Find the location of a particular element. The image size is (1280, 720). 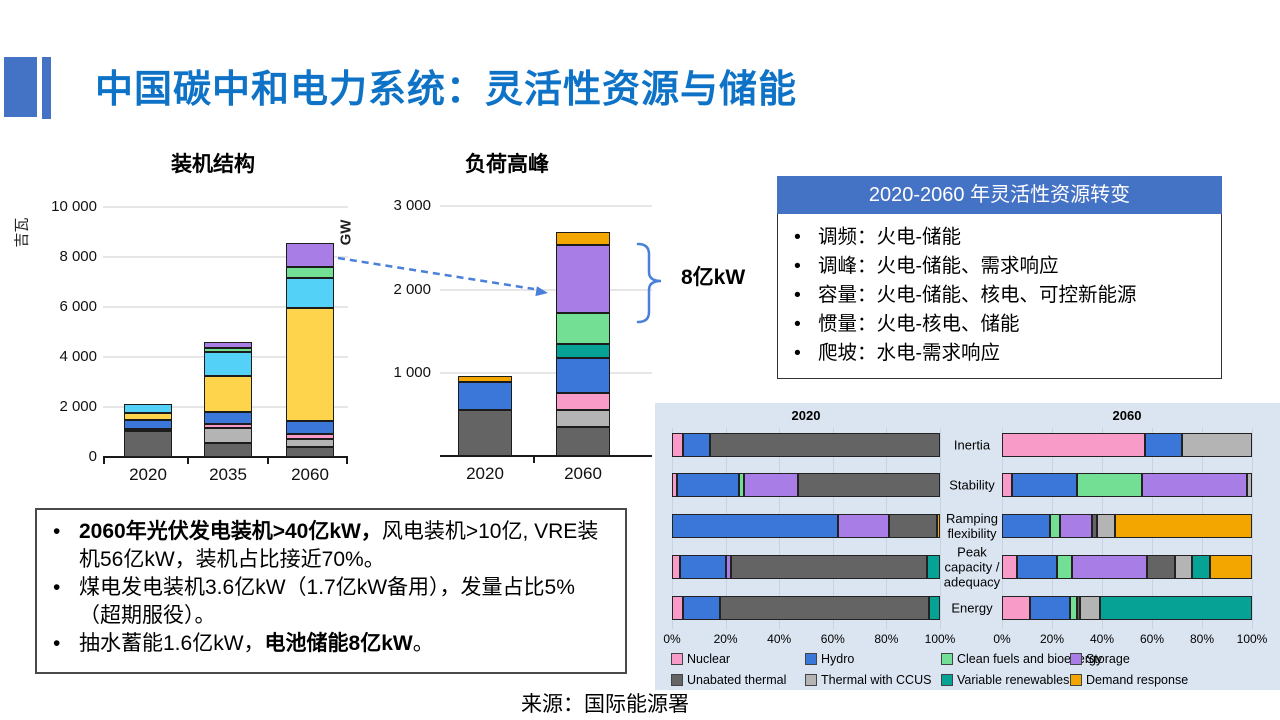

panel-bar-segment-orange is located at coordinates (1183, 526).